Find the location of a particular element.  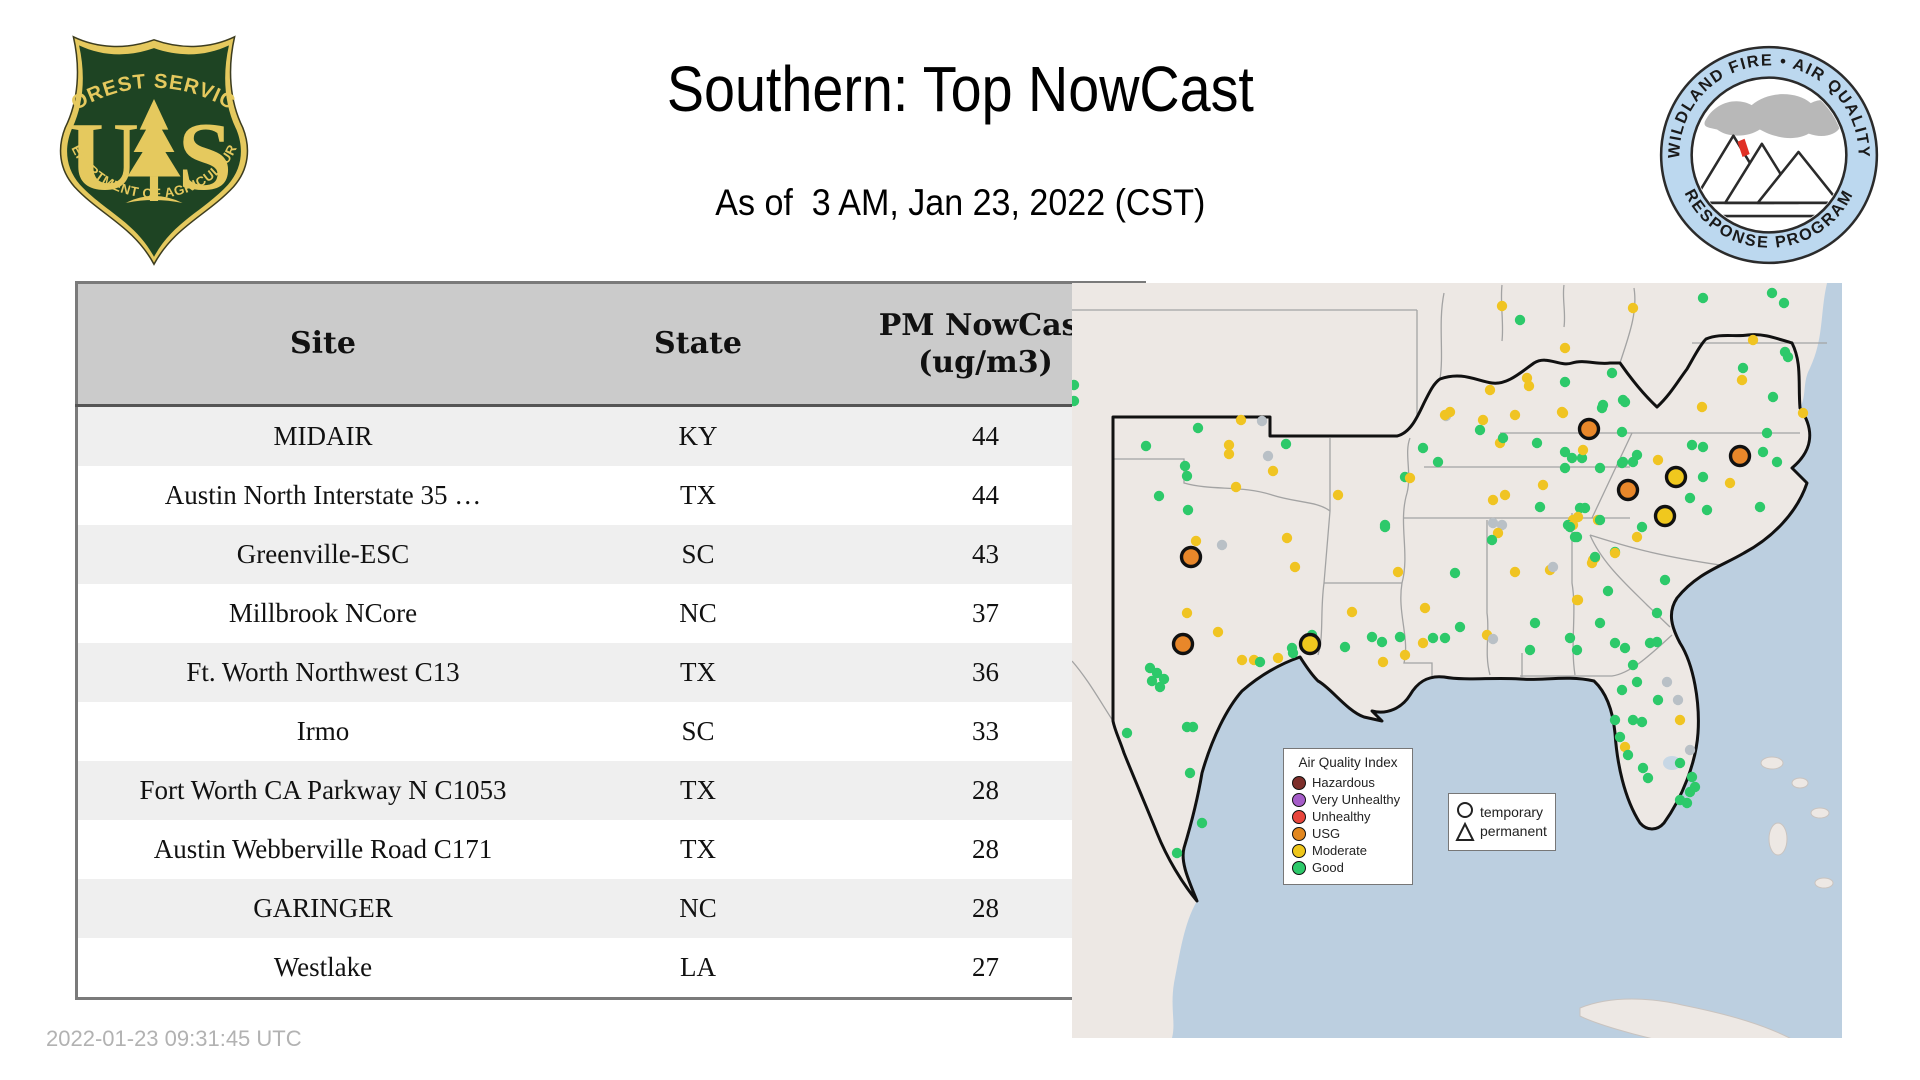

table-row: Irmo SC 33 is located at coordinates (610, 731).